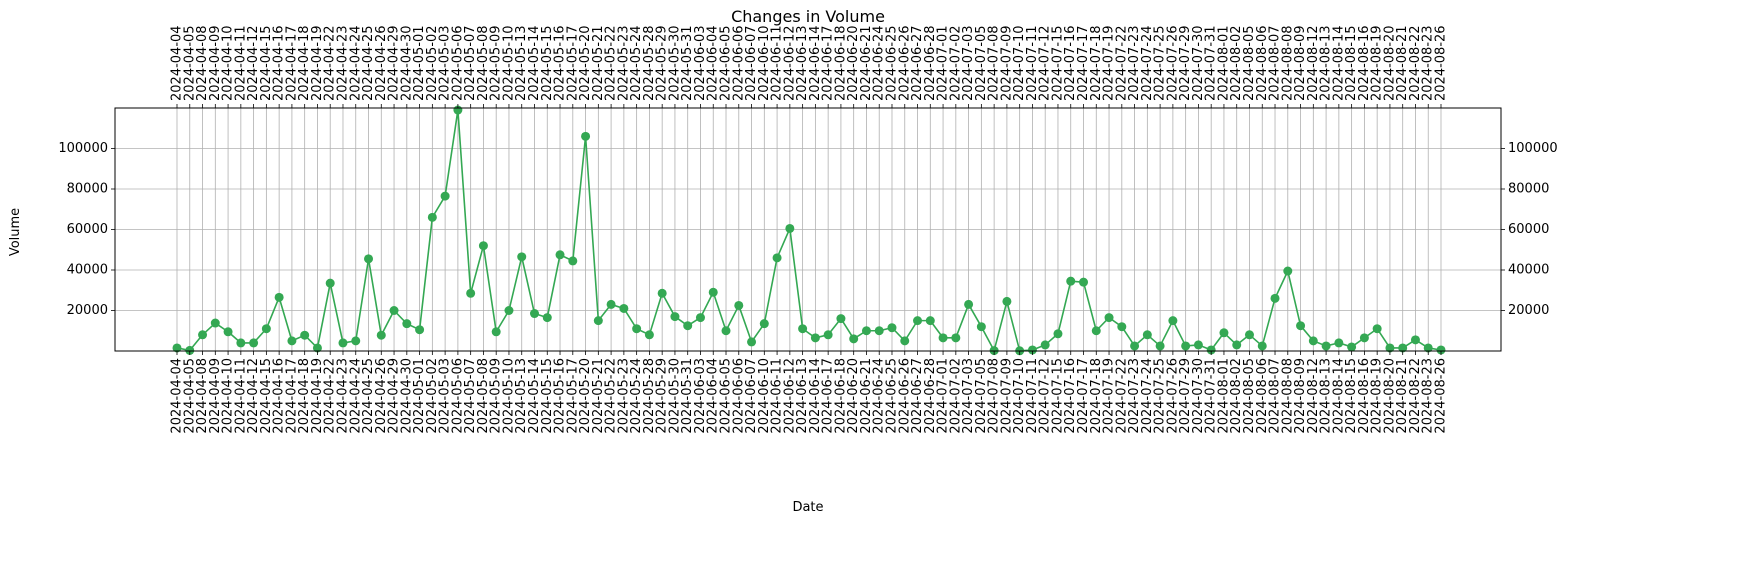  What do you see at coordinates (496, 63) in the screenshot?
I see `x-tick-label-top: 2024-05-09` at bounding box center [496, 63].